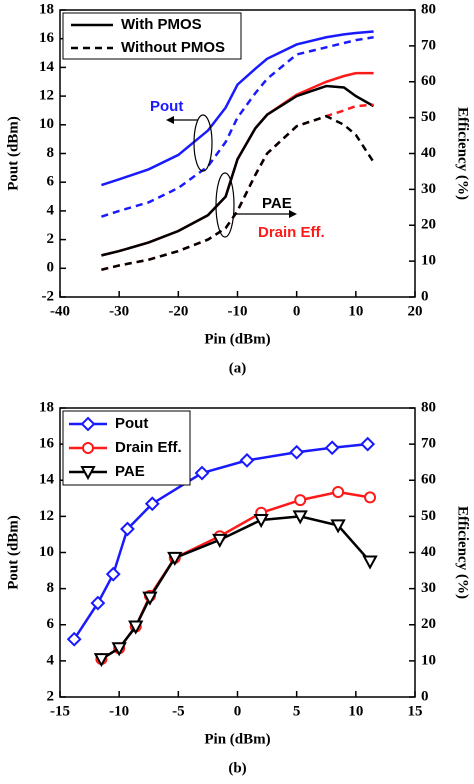 Image resolution: width=474 pixels, height=784 pixels. I want to click on x-tick-label: -5, so click(178, 711).